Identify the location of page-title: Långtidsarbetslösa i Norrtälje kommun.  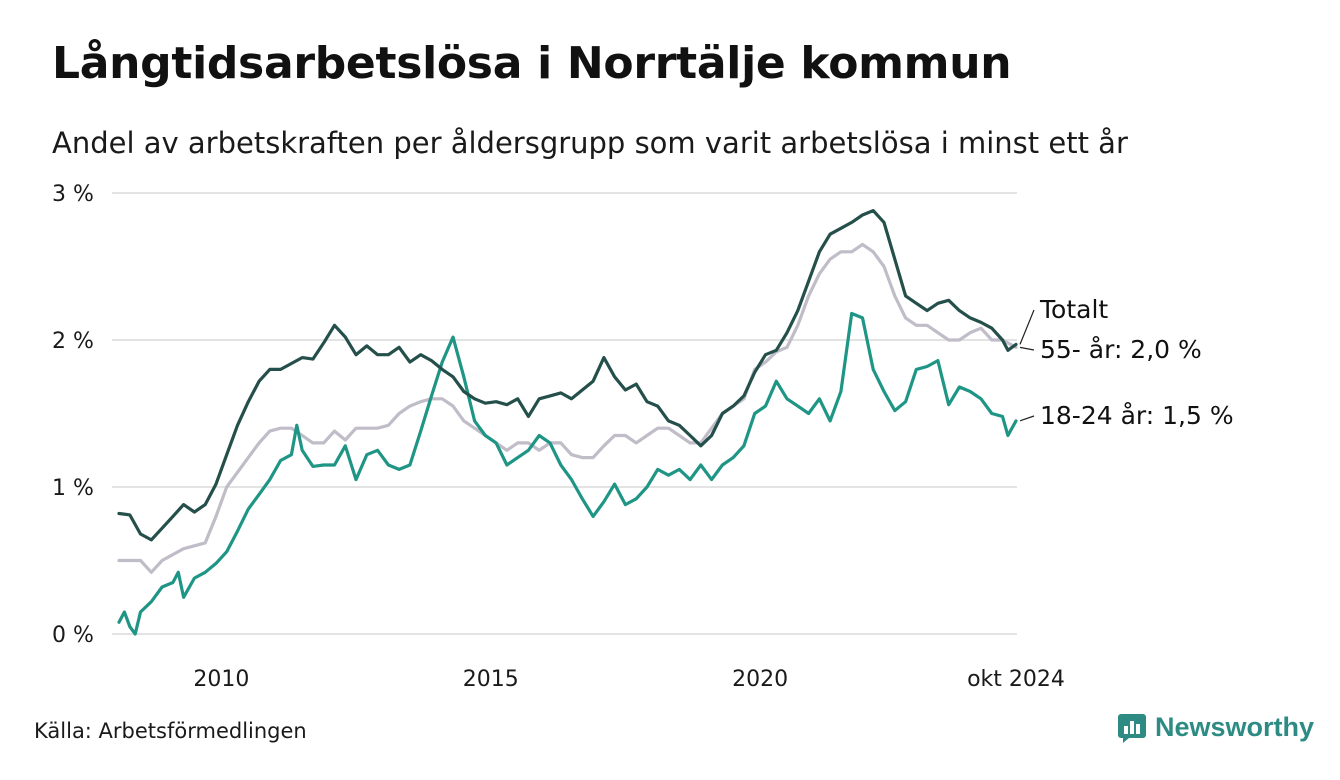
(532, 63).